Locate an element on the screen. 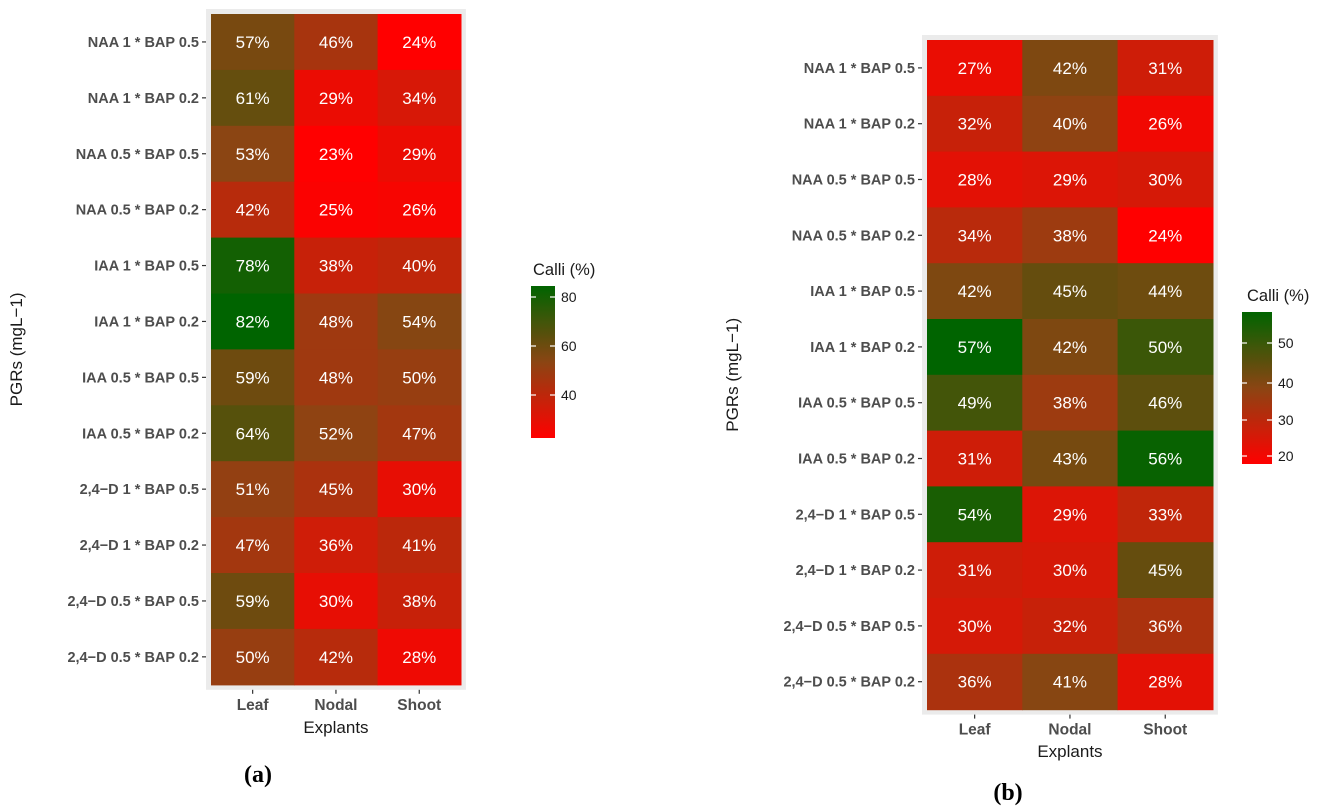 Image resolution: width=1321 pixels, height=808 pixels. legend-colorbar is located at coordinates (1257, 388).